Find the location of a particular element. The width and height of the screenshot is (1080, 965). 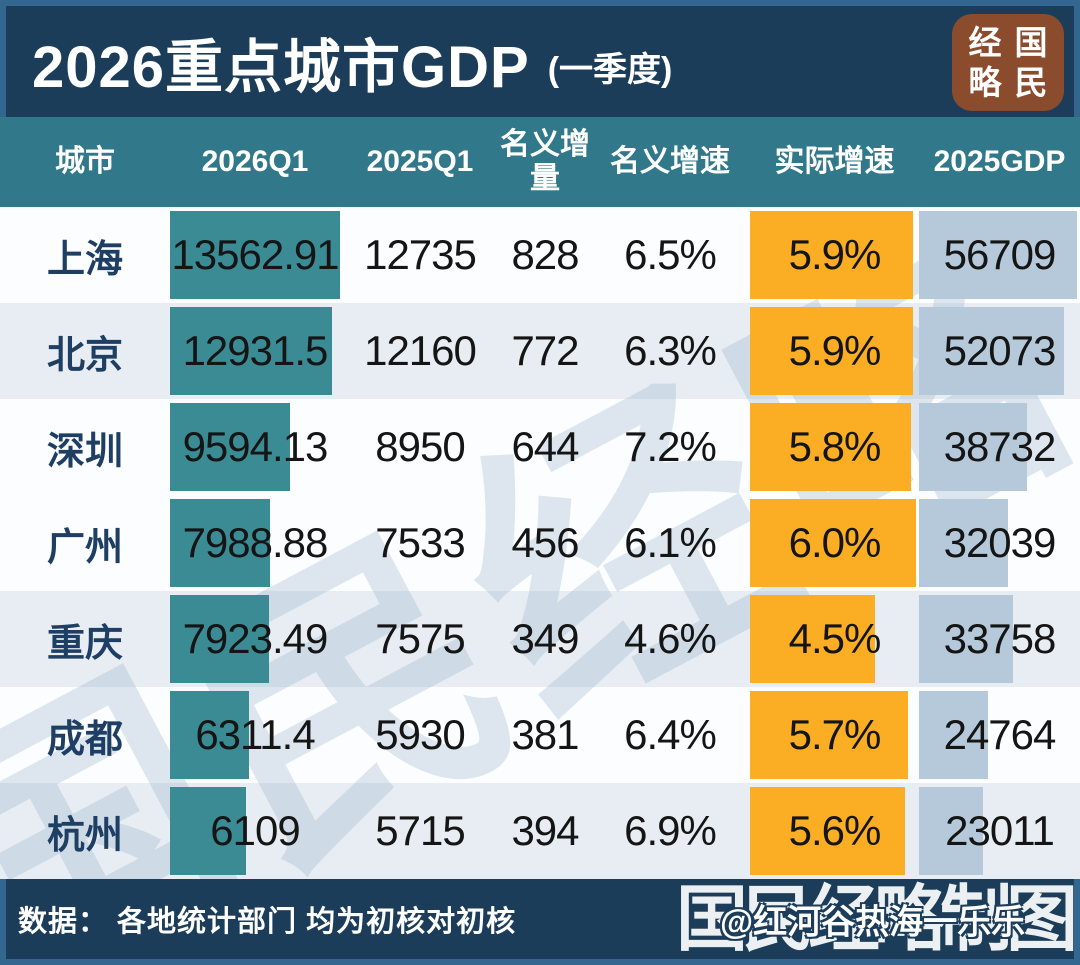

column-header-nominal-increase: 名义增量 is located at coordinates (545, 161).